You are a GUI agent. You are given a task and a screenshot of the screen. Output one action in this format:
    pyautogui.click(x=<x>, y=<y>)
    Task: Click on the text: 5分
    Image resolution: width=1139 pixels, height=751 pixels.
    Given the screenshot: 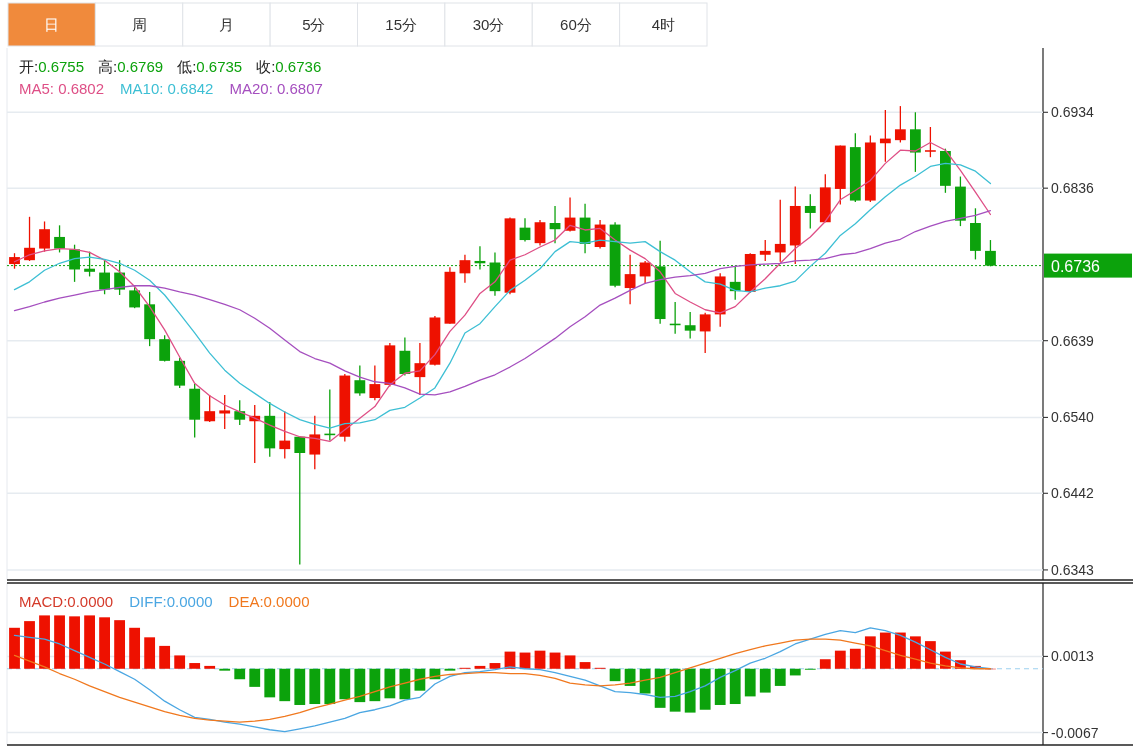 What is the action you would take?
    pyautogui.click(x=314, y=24)
    